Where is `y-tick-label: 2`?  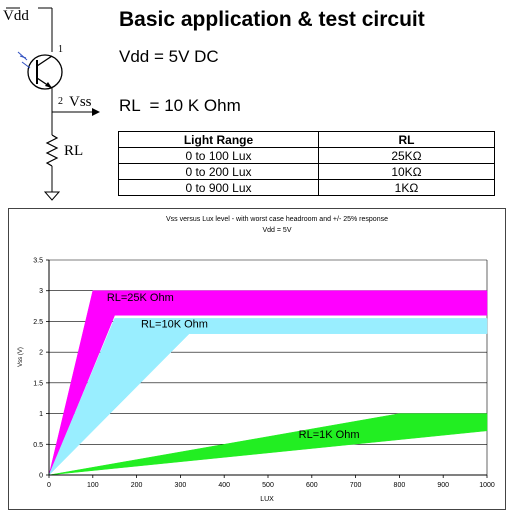 y-tick-label: 2 is located at coordinates (41, 353).